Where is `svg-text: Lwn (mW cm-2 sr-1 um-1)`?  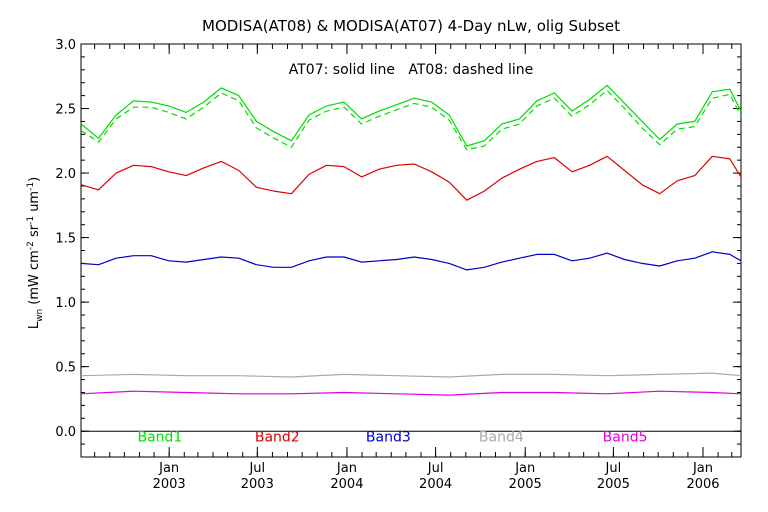
svg-text: Lwn (mW cm-2 sr-1 um-1) is located at coordinates (35, 253).